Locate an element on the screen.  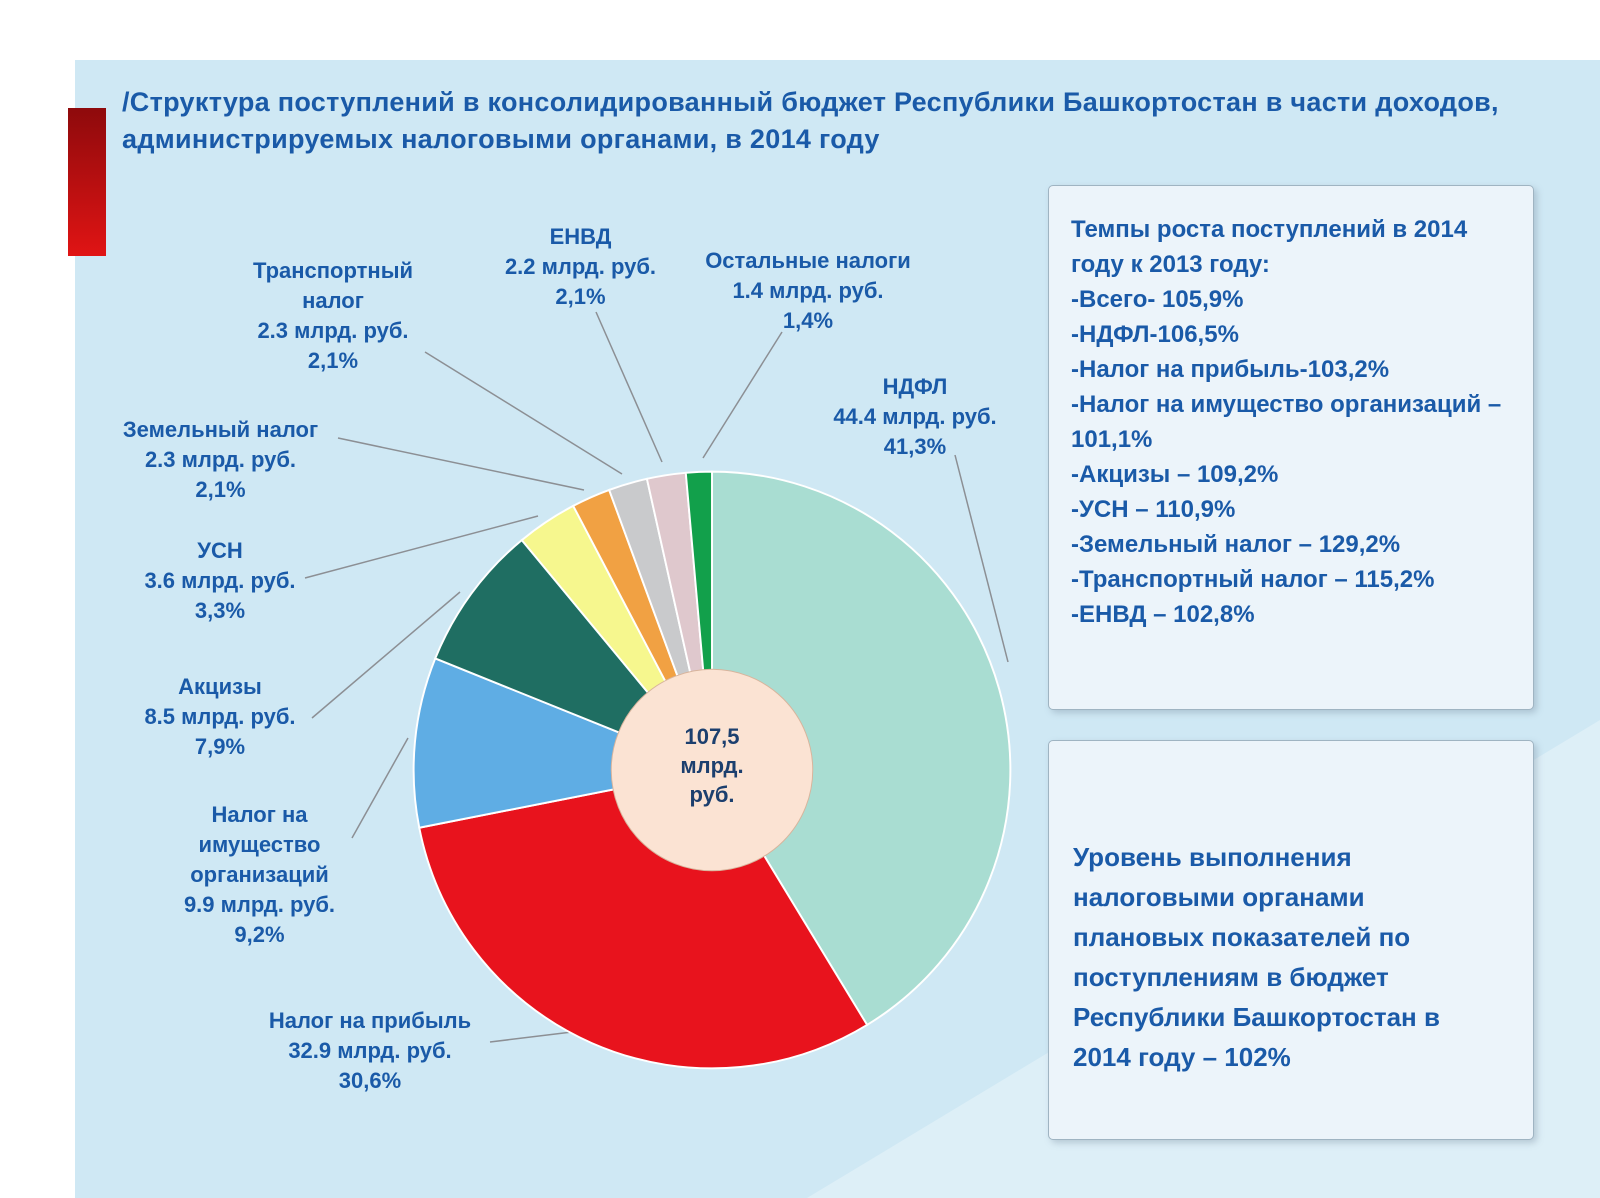
callout-label-akcizy: Акцизы 8.5 млрд. руб. 7,9% is located at coordinates (220, 716).